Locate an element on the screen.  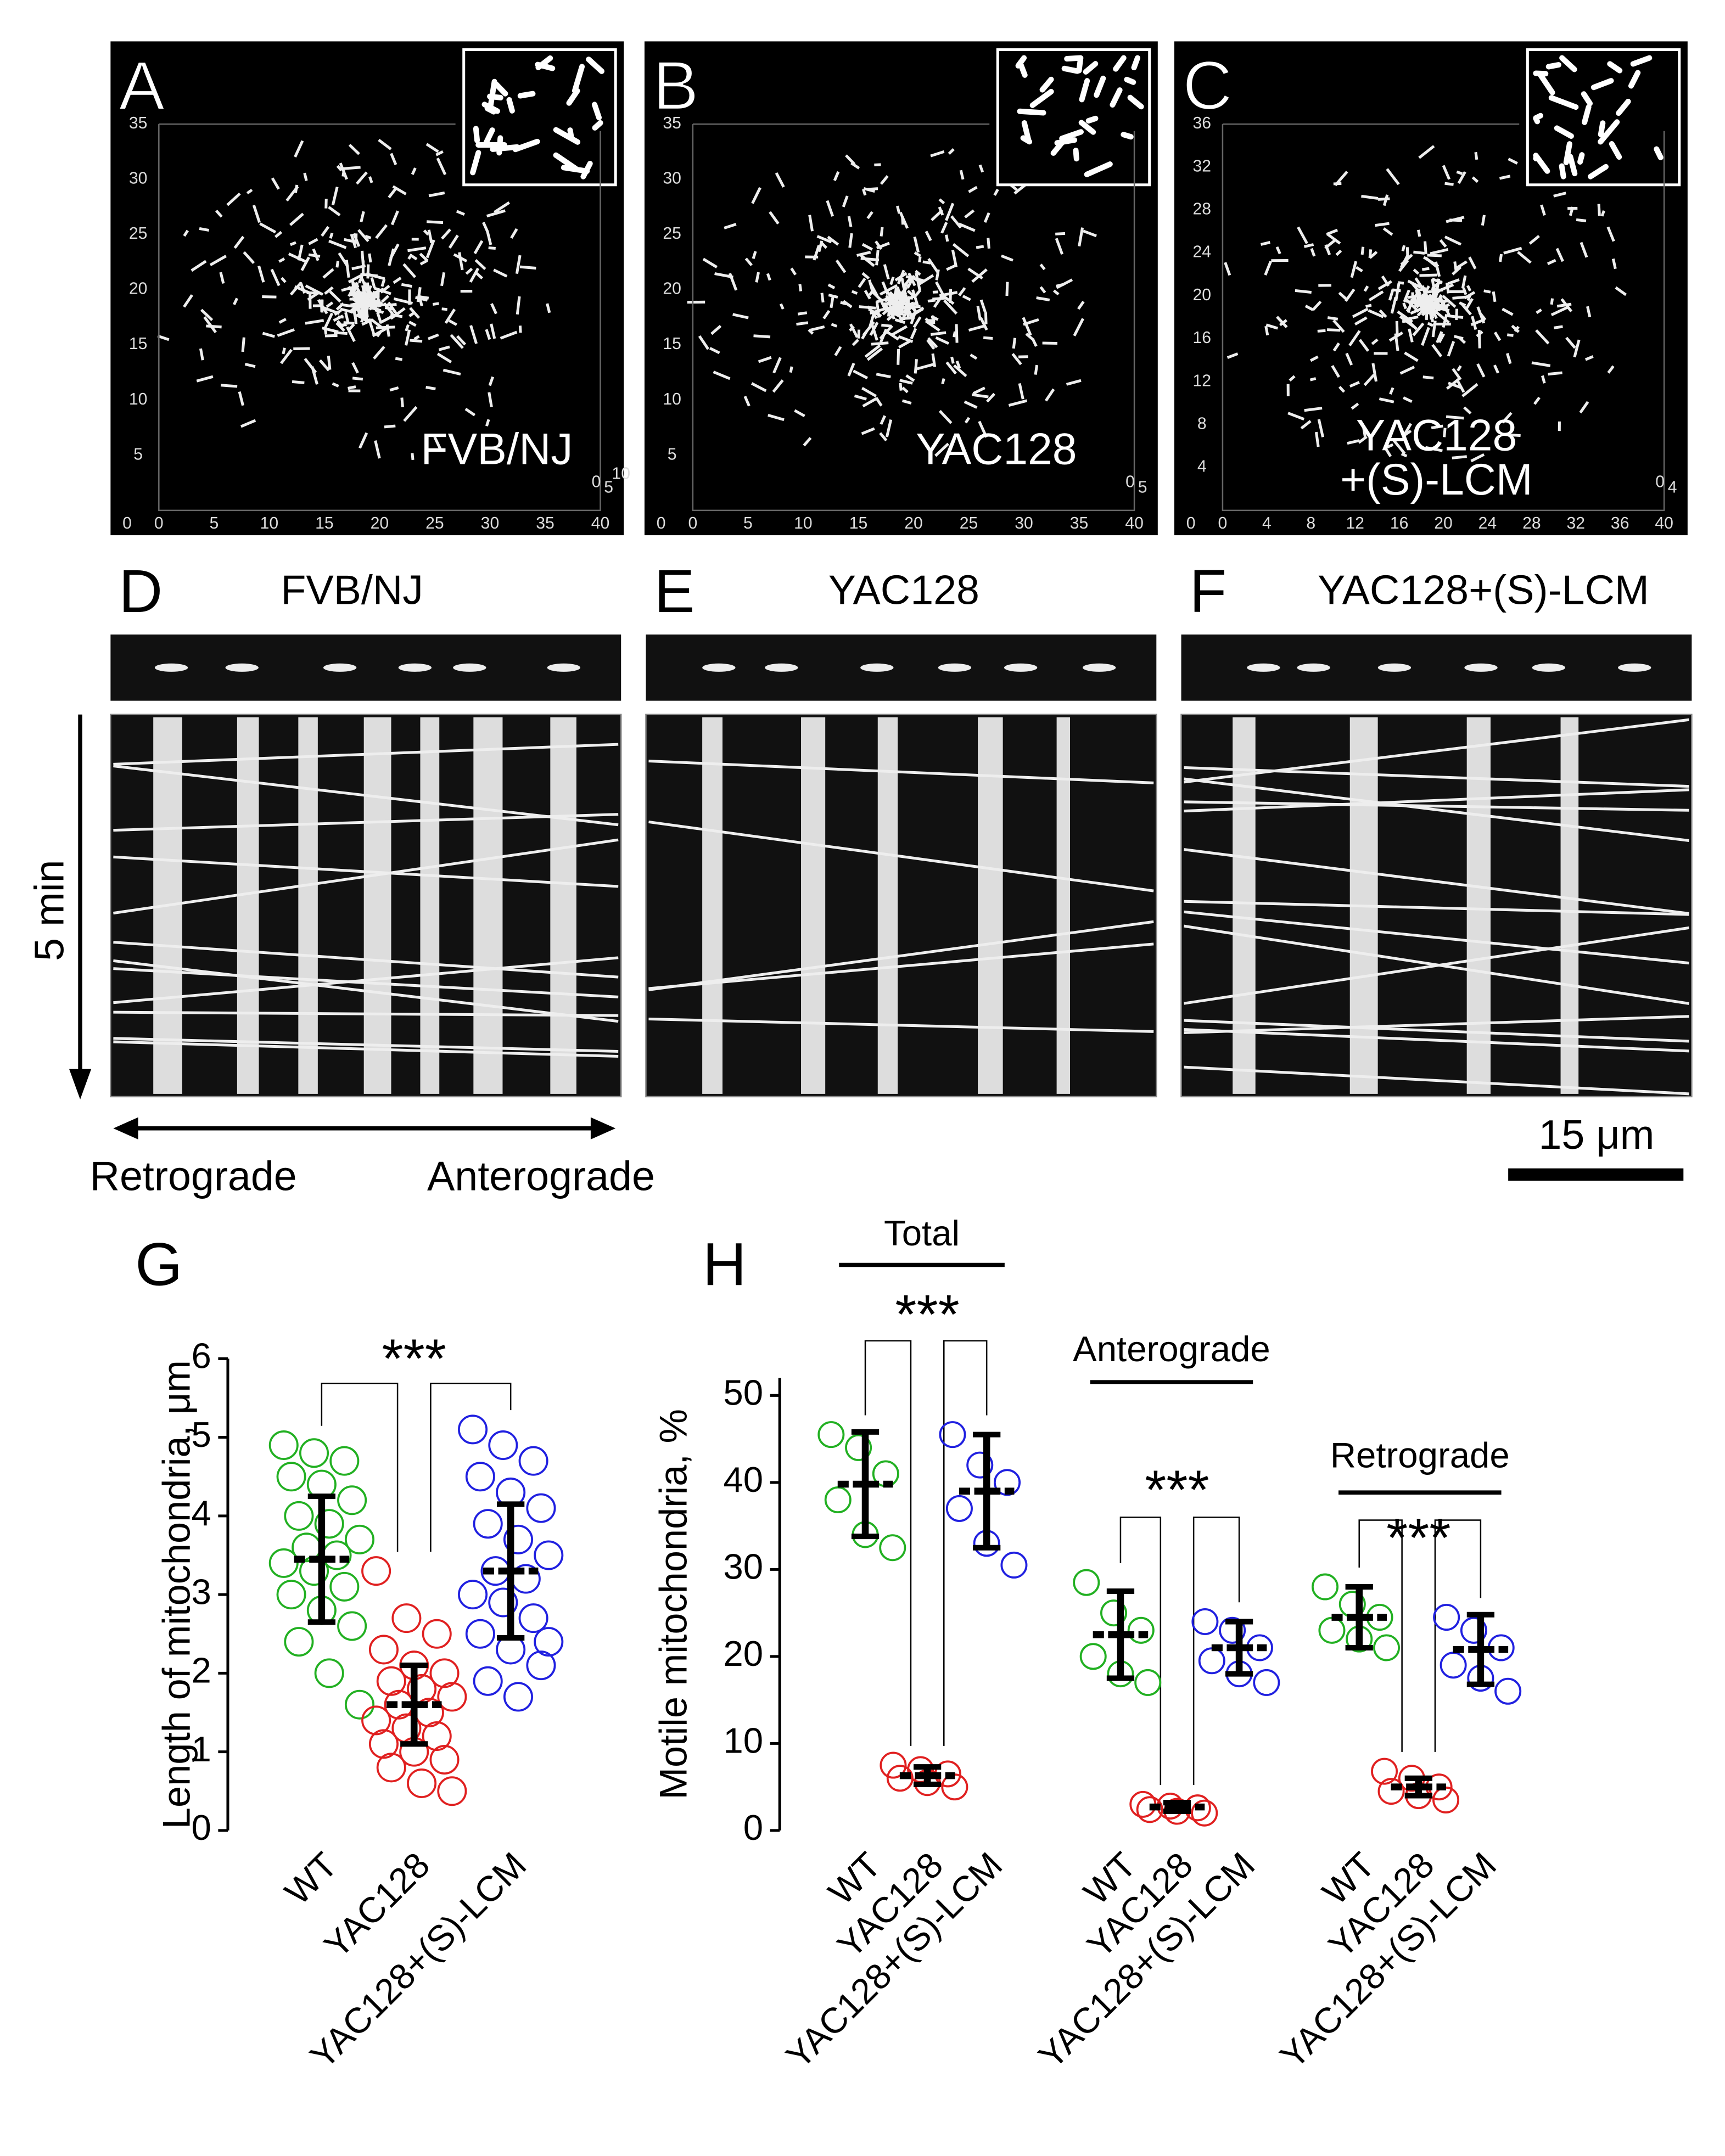
y-tick-label: 28 is located at coordinates (1201, 209).